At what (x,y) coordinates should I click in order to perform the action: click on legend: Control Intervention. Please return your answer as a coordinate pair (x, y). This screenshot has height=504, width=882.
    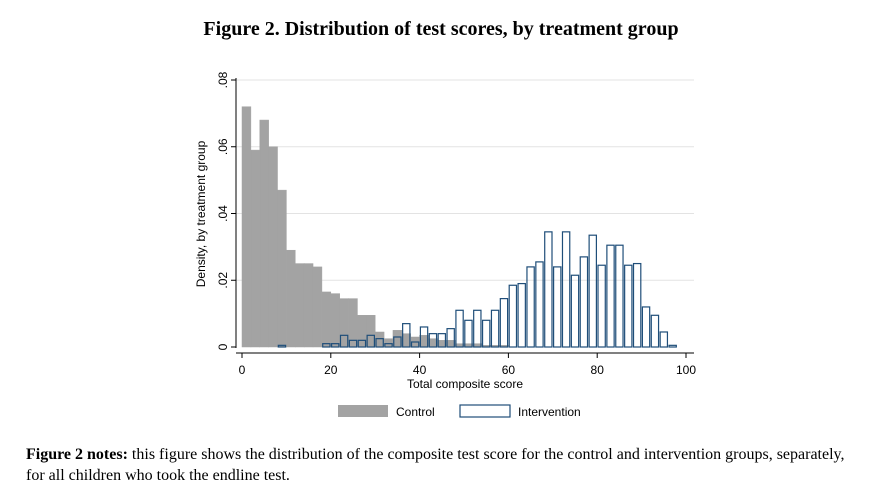
    Looking at the image, I should click on (459, 411).